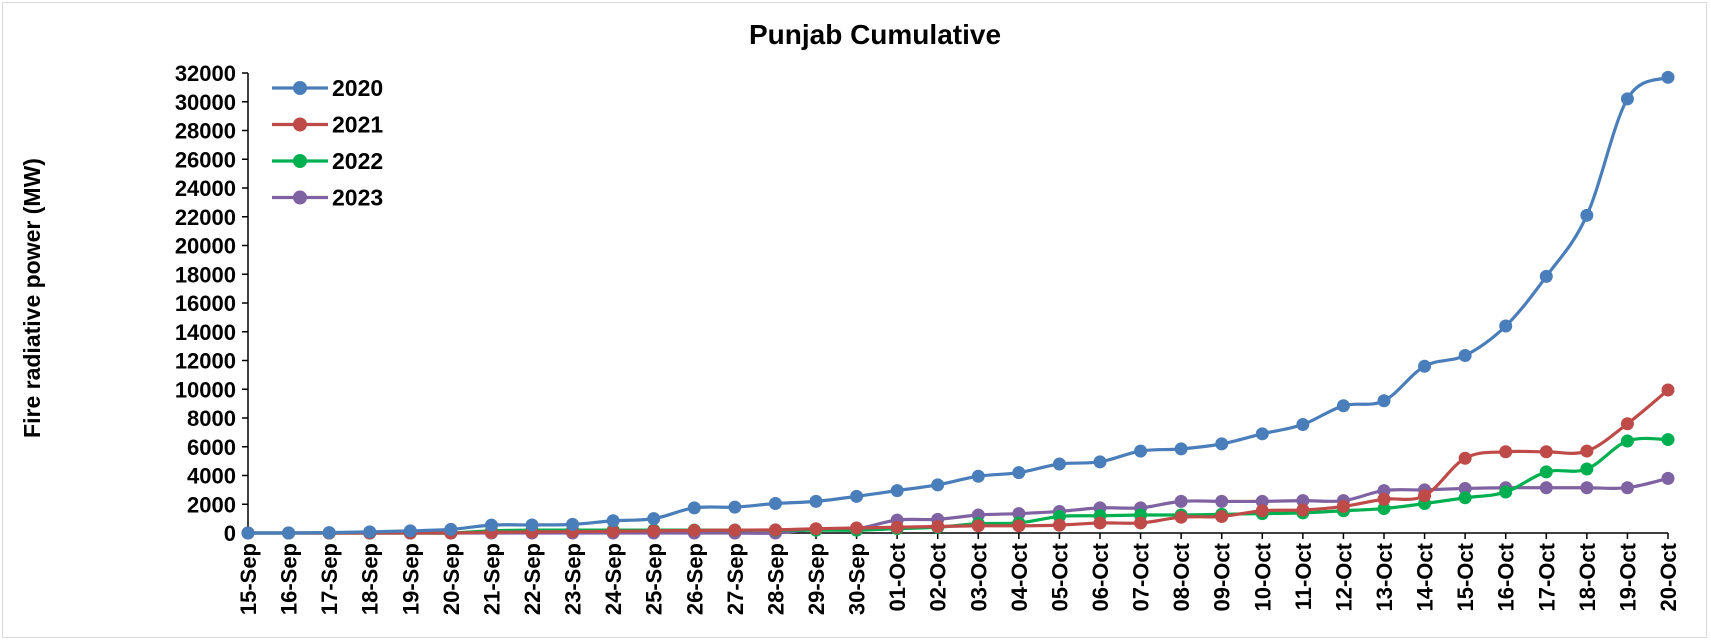 This screenshot has height=641, width=1711. What do you see at coordinates (451, 579) in the screenshot?
I see `x-tick-label: 20-Sep` at bounding box center [451, 579].